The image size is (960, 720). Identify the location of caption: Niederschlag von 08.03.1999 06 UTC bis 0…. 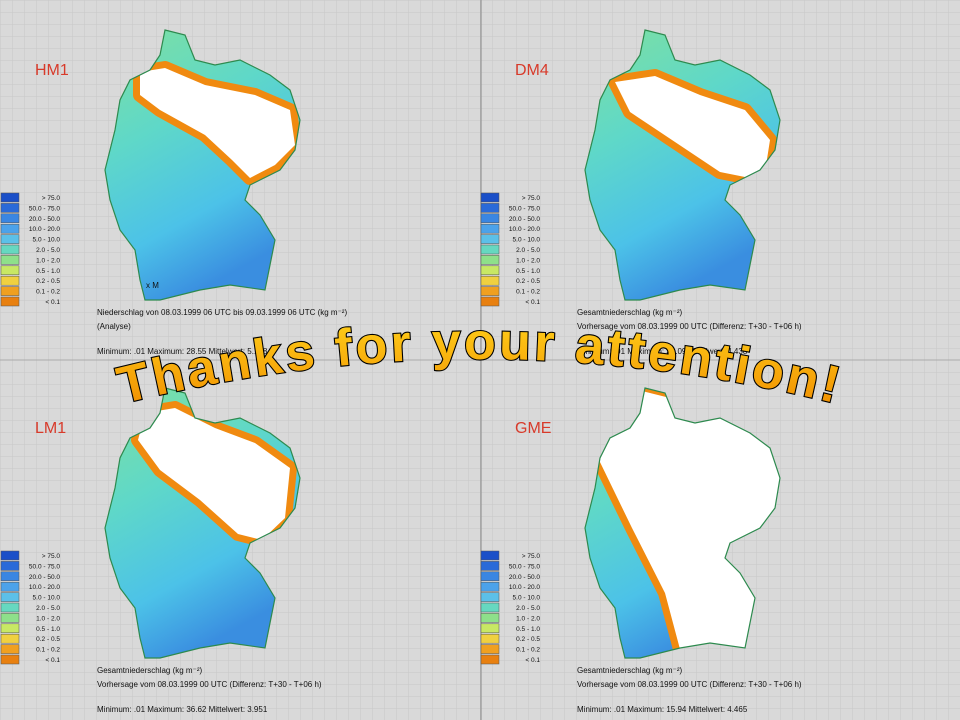
(222, 312).